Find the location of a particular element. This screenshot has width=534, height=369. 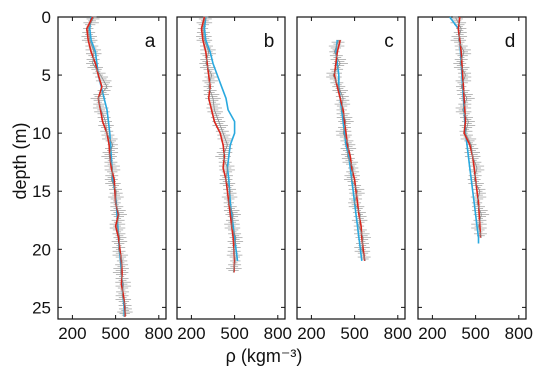

panel-label: d is located at coordinates (510, 41).